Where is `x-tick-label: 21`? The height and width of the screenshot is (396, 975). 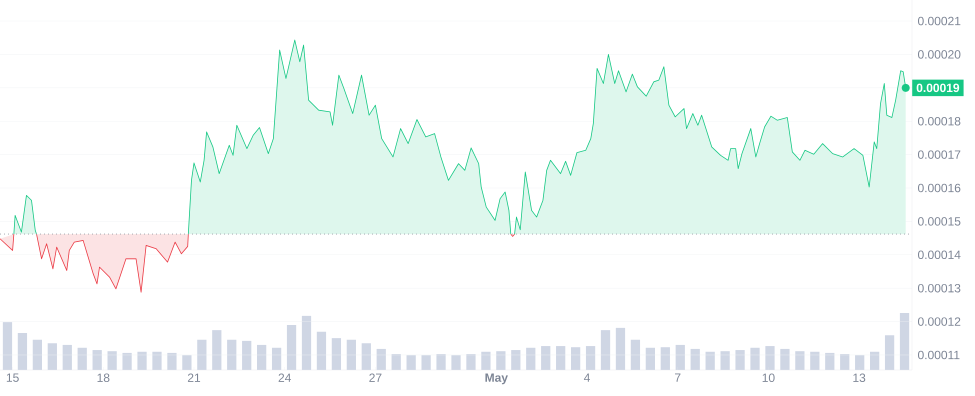 x-tick-label: 21 is located at coordinates (194, 378).